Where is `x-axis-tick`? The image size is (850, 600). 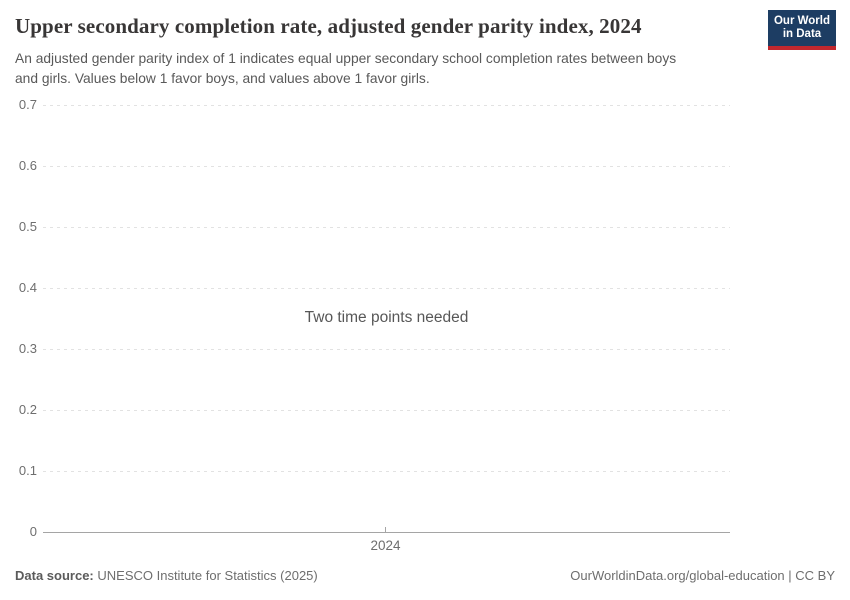
x-axis-tick is located at coordinates (385, 529).